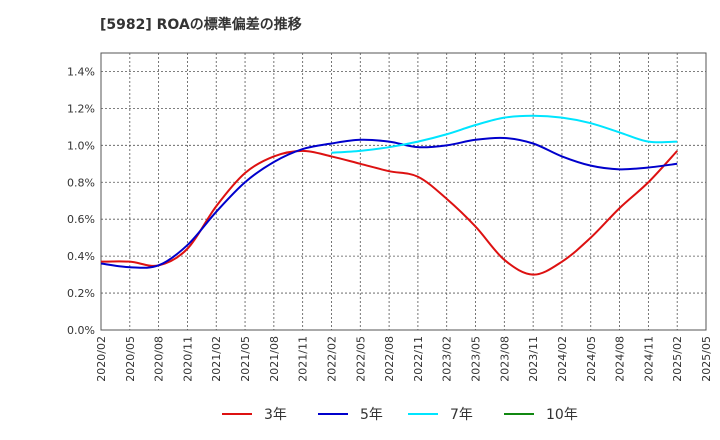  What do you see at coordinates (533, 359) in the screenshot?
I see `x-tick-label: 2023/11` at bounding box center [533, 359].